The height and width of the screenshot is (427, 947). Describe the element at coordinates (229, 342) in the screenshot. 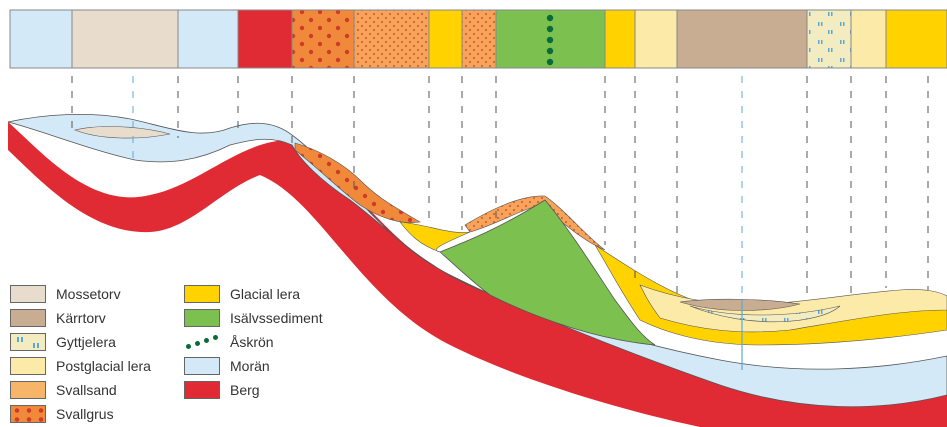

I see `legend-item-askron: Åskrön` at that location.